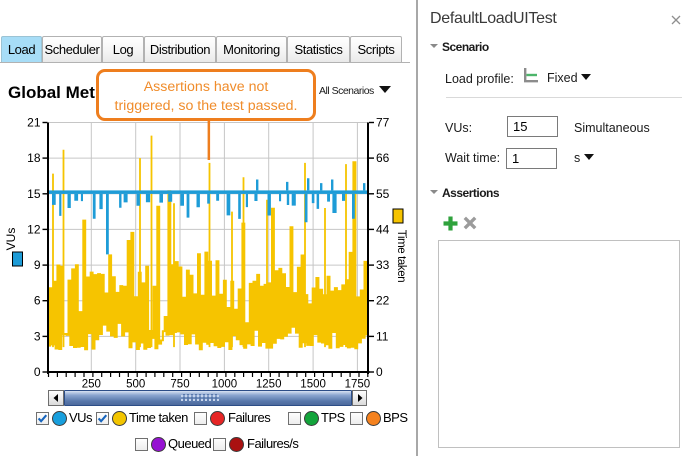 This screenshot has height=456, width=688. I want to click on svg-text: 15, so click(34, 194).